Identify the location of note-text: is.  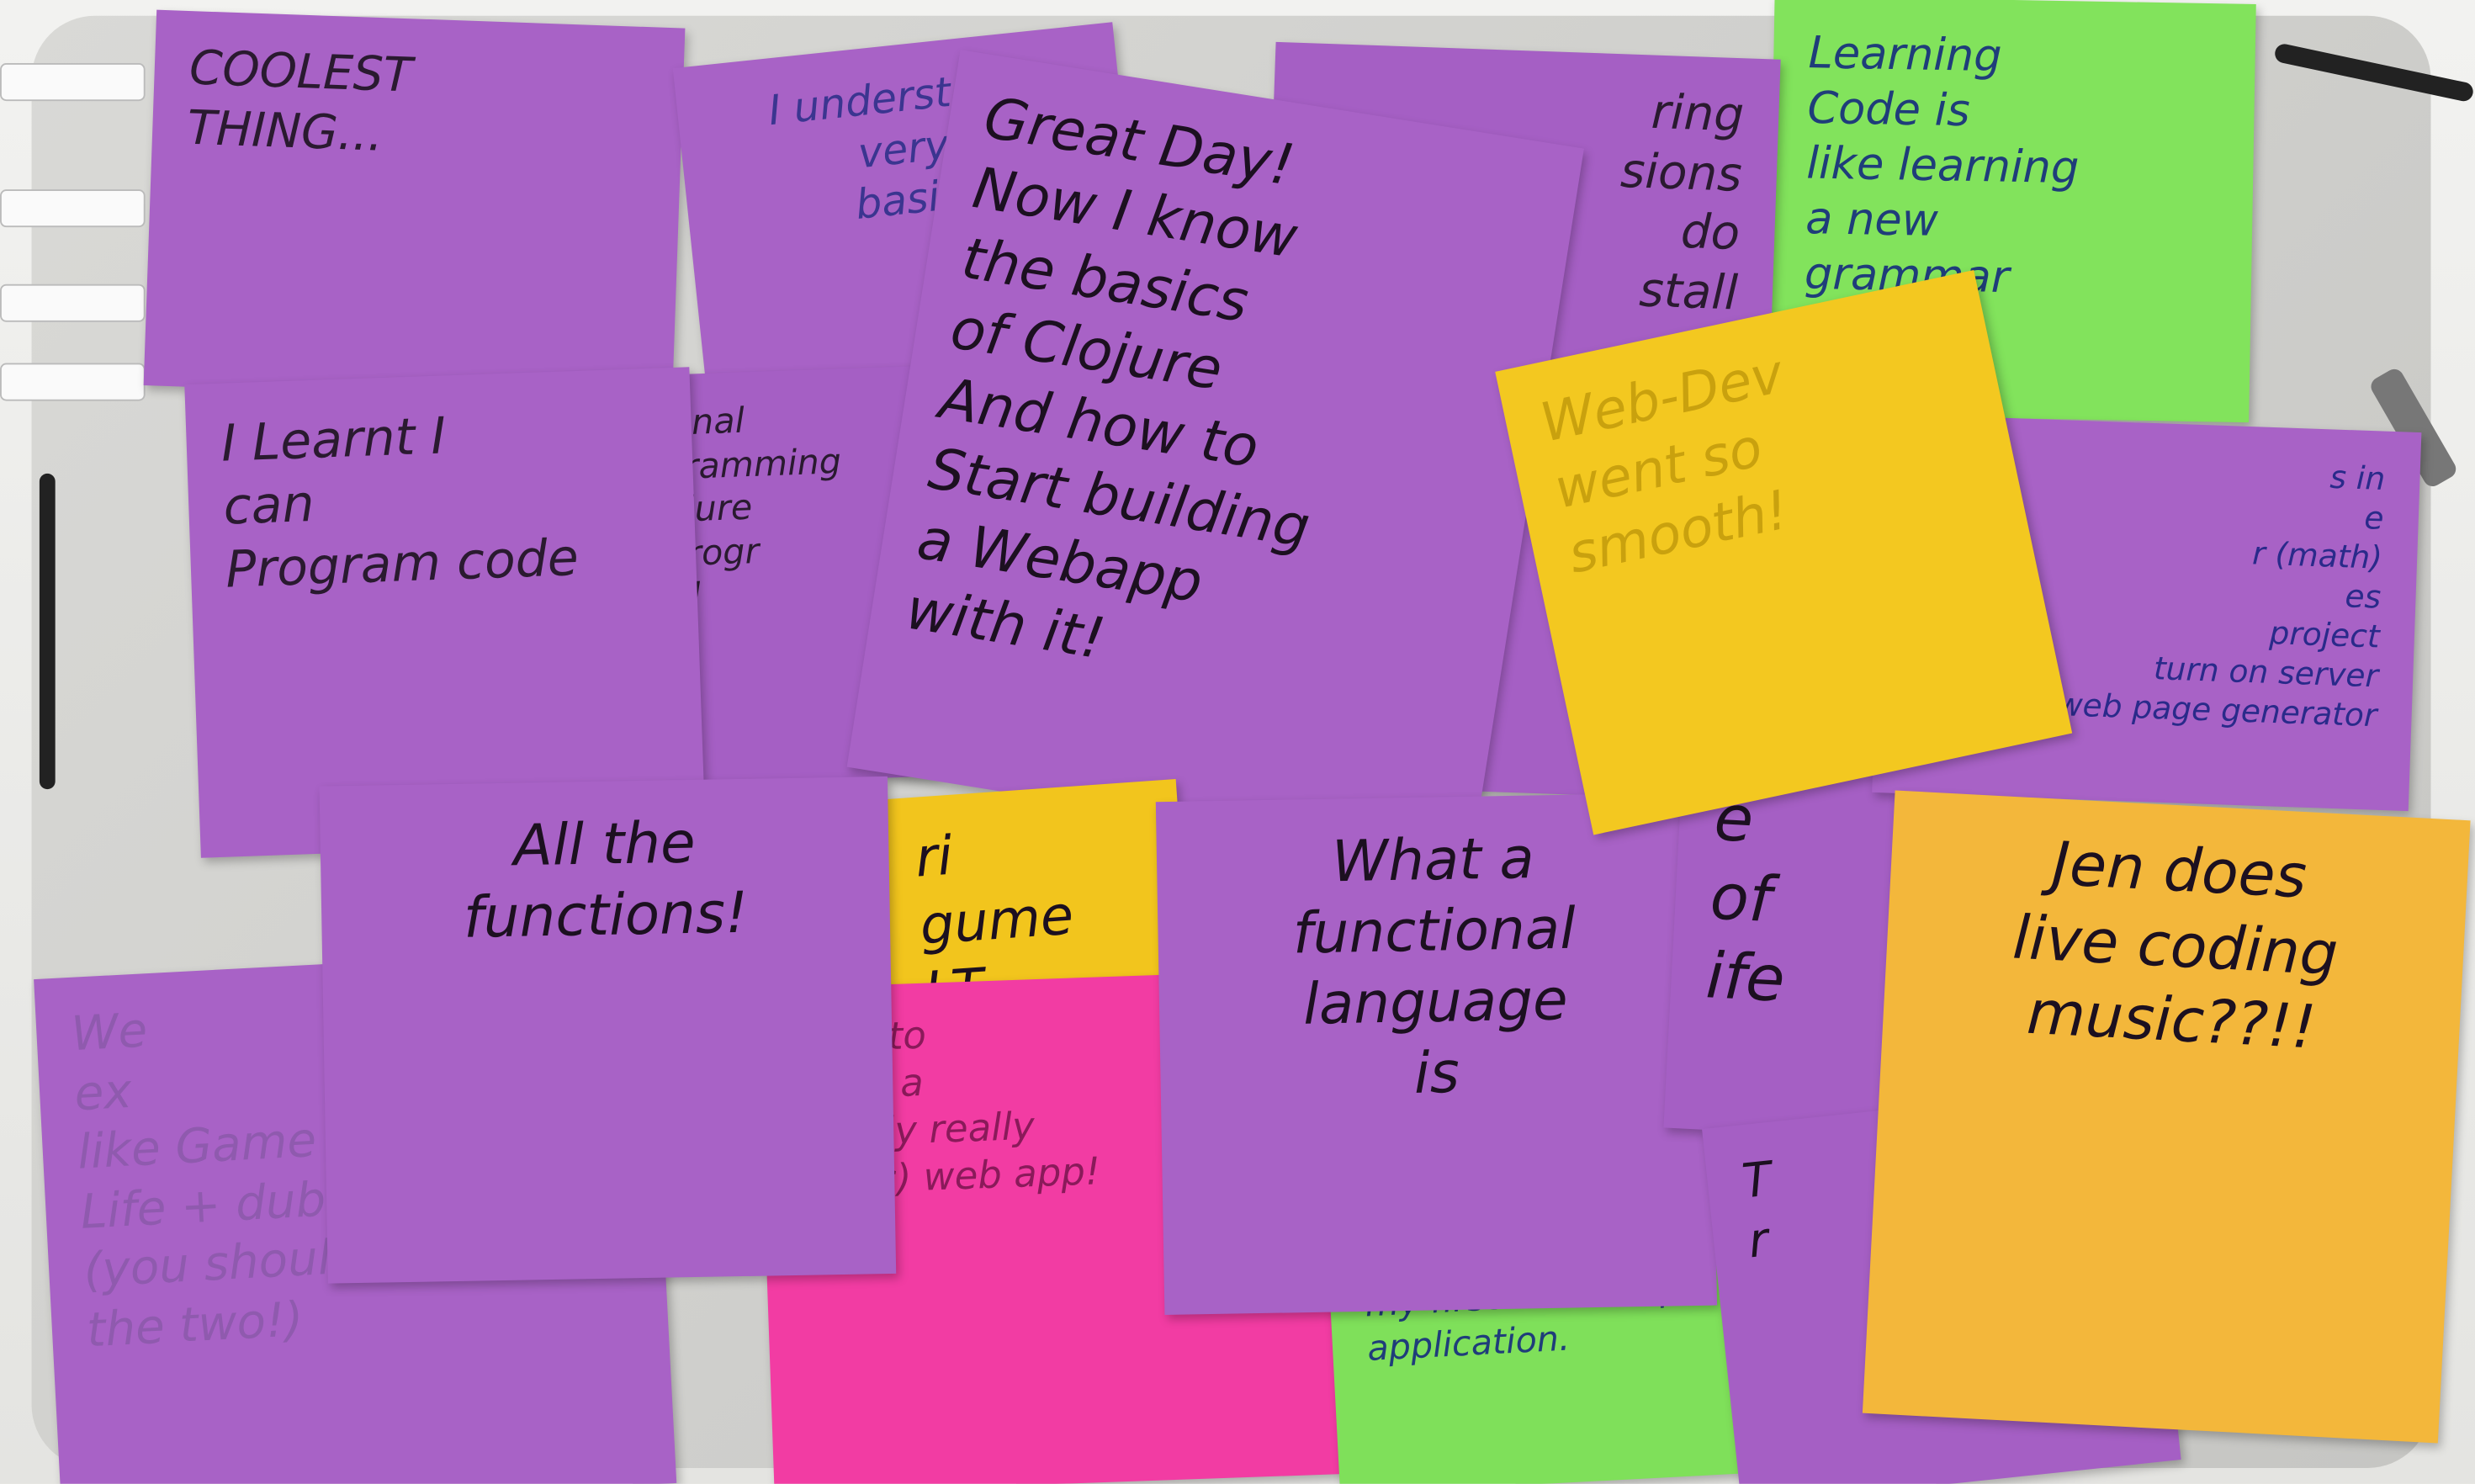
(1437, 1074).